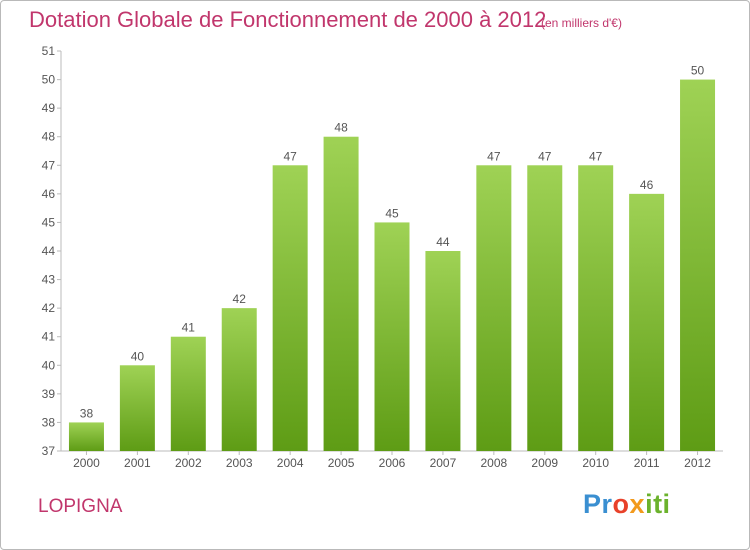  What do you see at coordinates (698, 71) in the screenshot?
I see `value-label-2012: 50` at bounding box center [698, 71].